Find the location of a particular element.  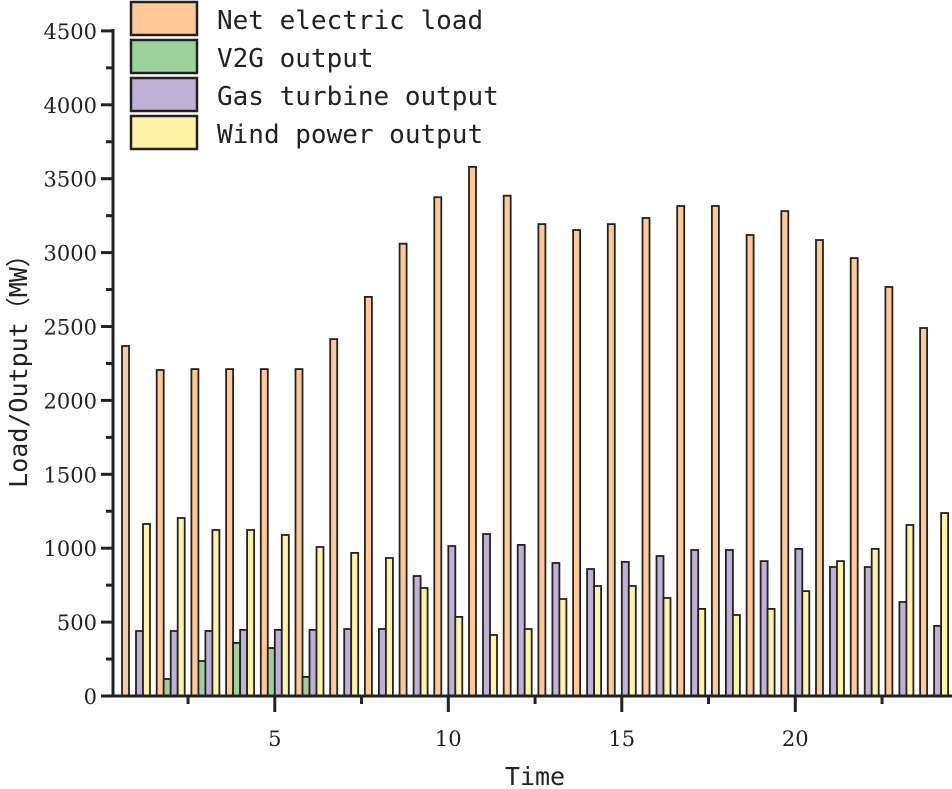

bar-group-t23 is located at coordinates (899, 491).